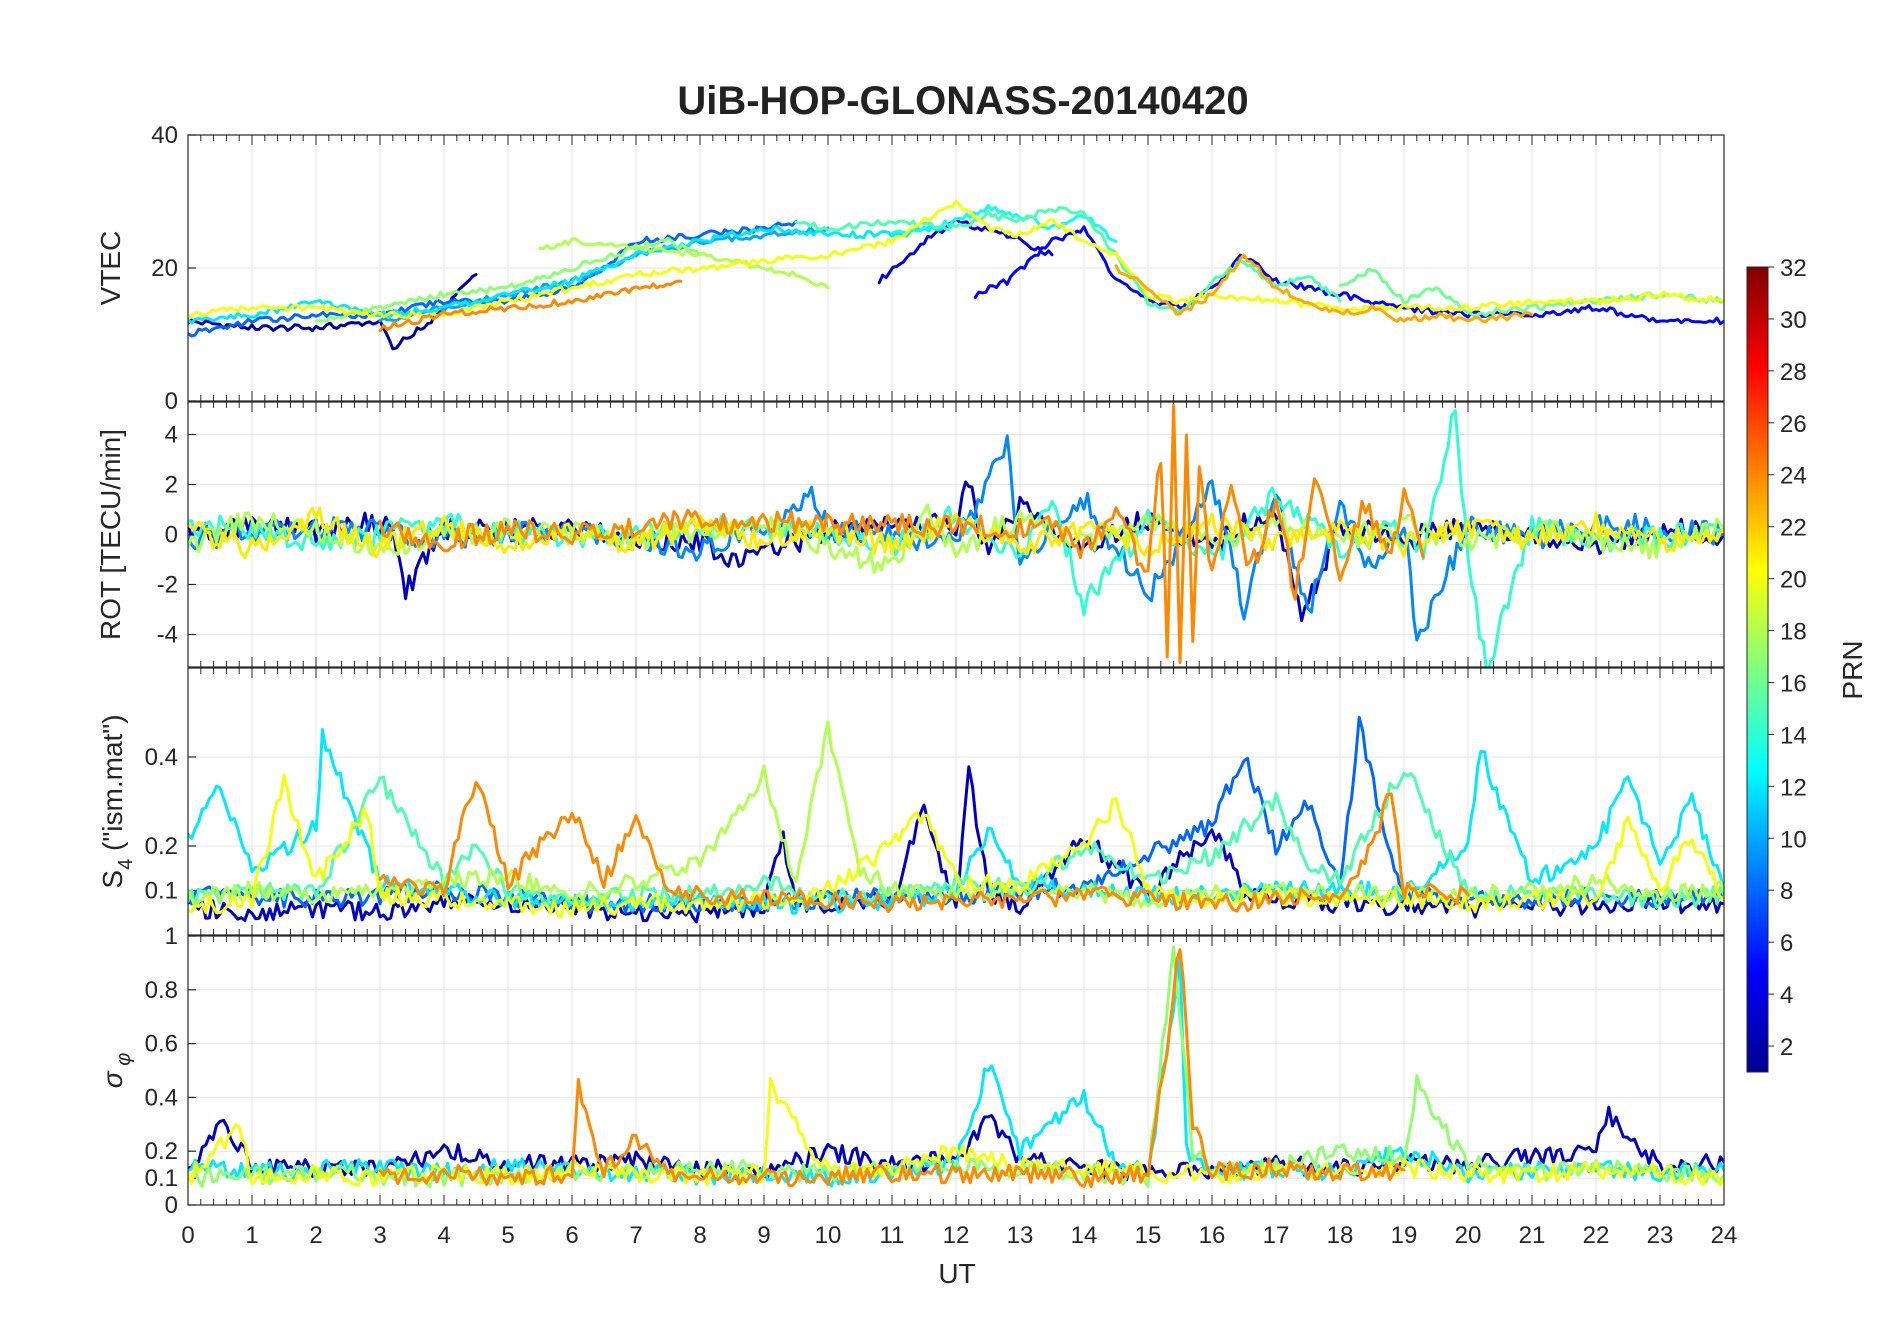 The height and width of the screenshot is (1330, 1902). I want to click on colorbar-tick-label: 10, so click(1793, 839).